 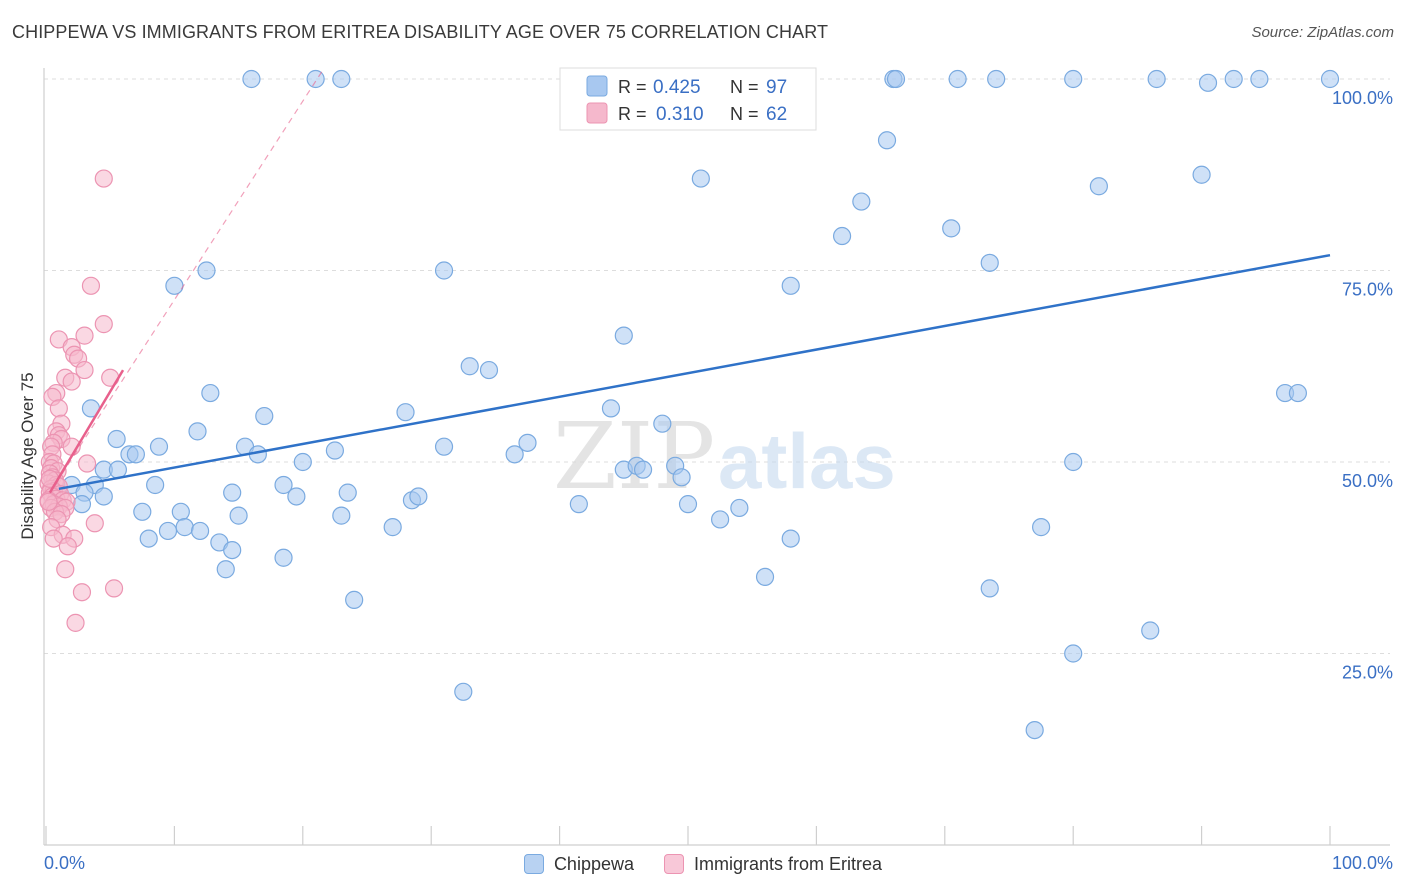 I want to click on chippewa-n-value: 97, so click(x=776, y=87).